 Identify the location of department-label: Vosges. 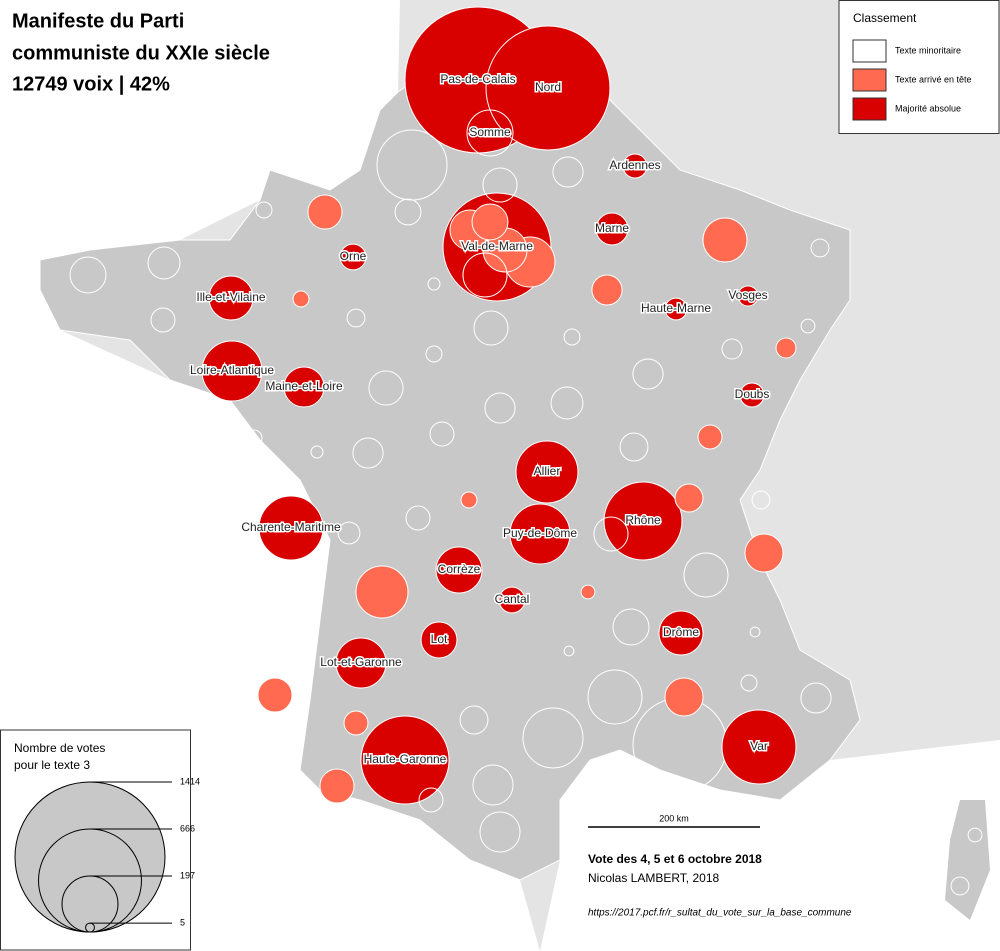
(747, 295).